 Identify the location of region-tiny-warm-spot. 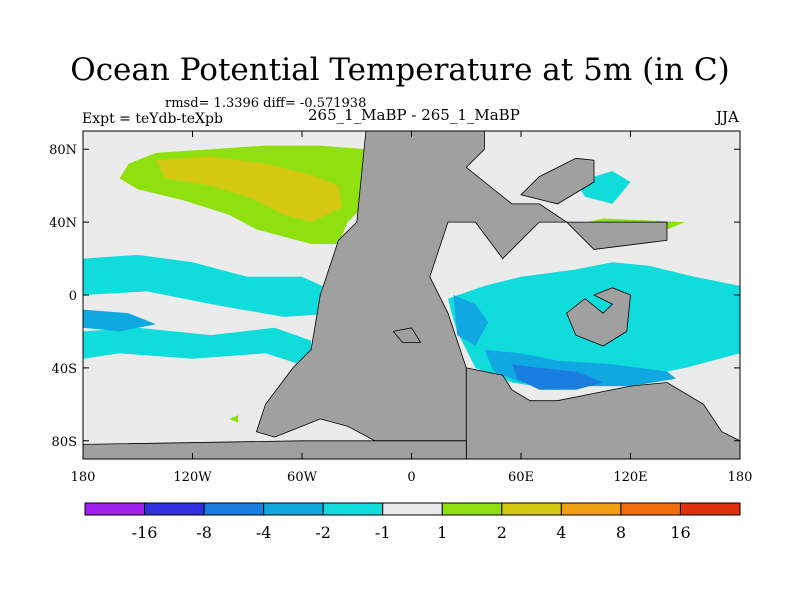
(234, 419).